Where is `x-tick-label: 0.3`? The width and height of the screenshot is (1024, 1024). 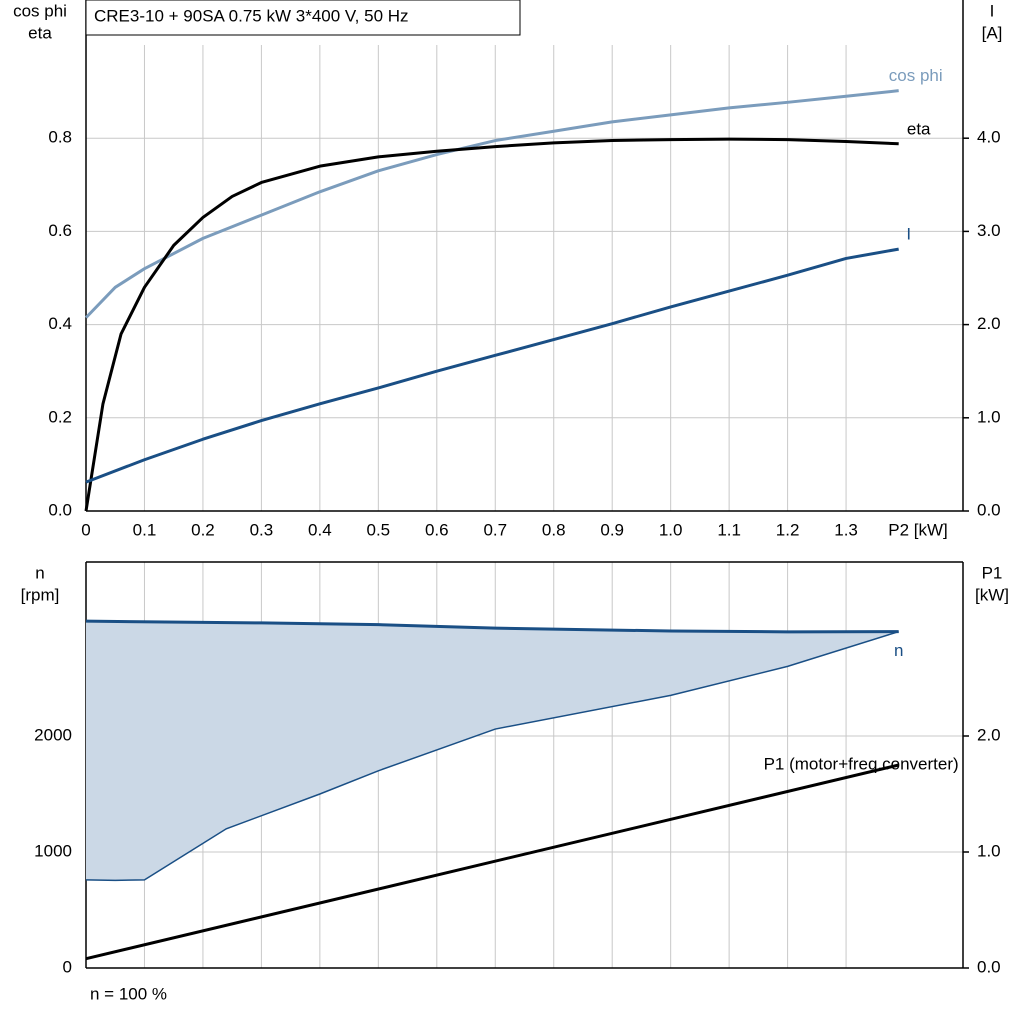
x-tick-label: 0.3 is located at coordinates (262, 529).